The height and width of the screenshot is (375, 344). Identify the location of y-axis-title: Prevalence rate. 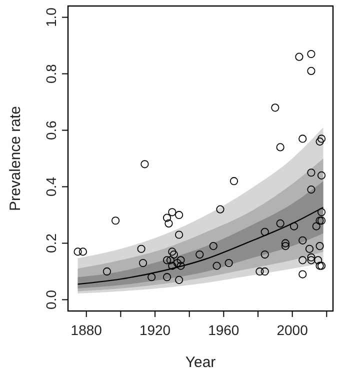
(15, 159).